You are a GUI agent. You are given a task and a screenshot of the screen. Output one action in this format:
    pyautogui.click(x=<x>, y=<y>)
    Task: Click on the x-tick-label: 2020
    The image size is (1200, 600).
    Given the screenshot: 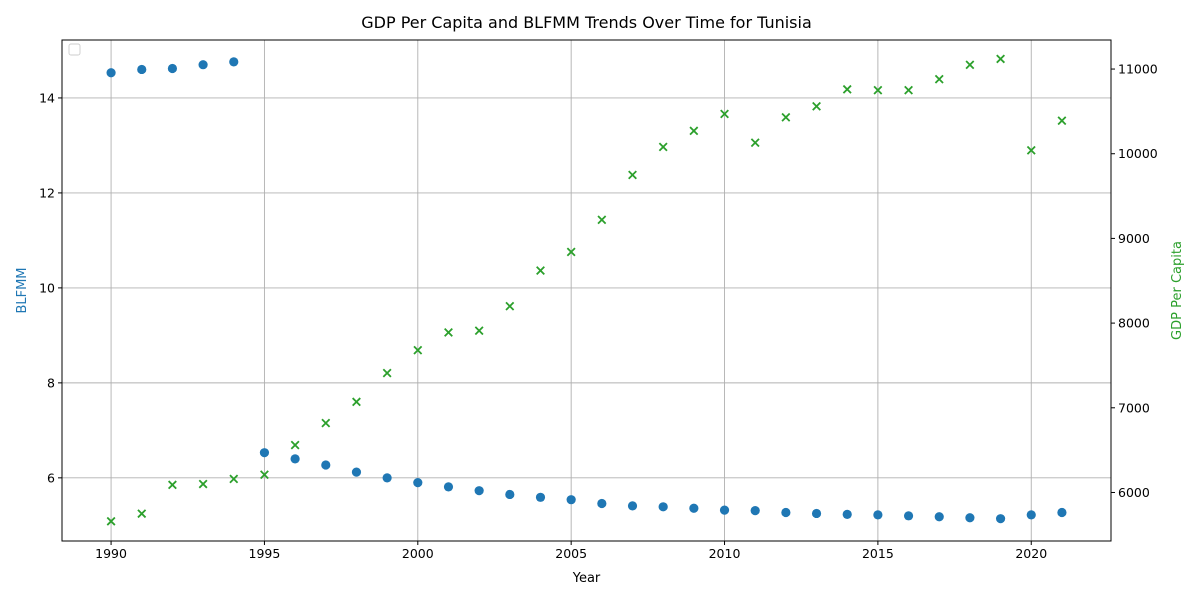 What is the action you would take?
    pyautogui.click(x=1031, y=553)
    